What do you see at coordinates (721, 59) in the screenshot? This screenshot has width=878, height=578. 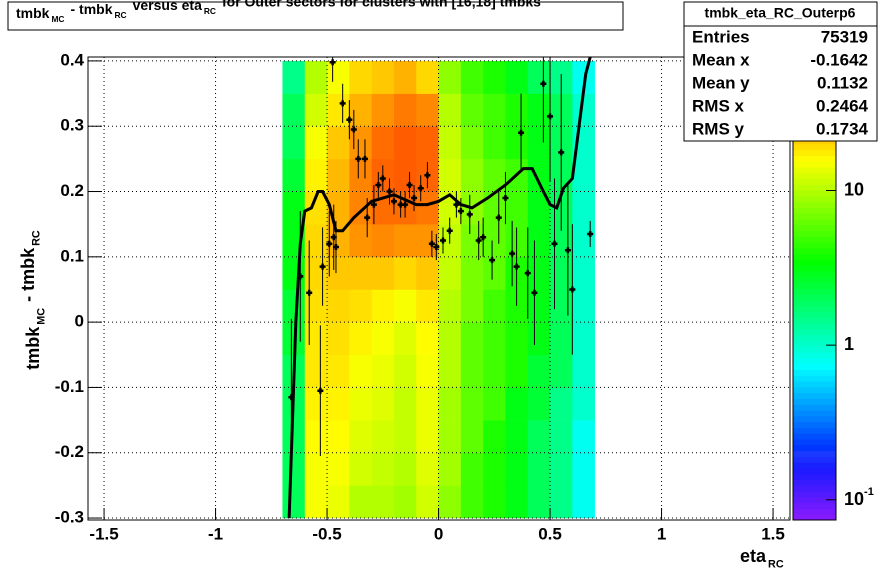 I see `stats-label: Mean x` at bounding box center [721, 59].